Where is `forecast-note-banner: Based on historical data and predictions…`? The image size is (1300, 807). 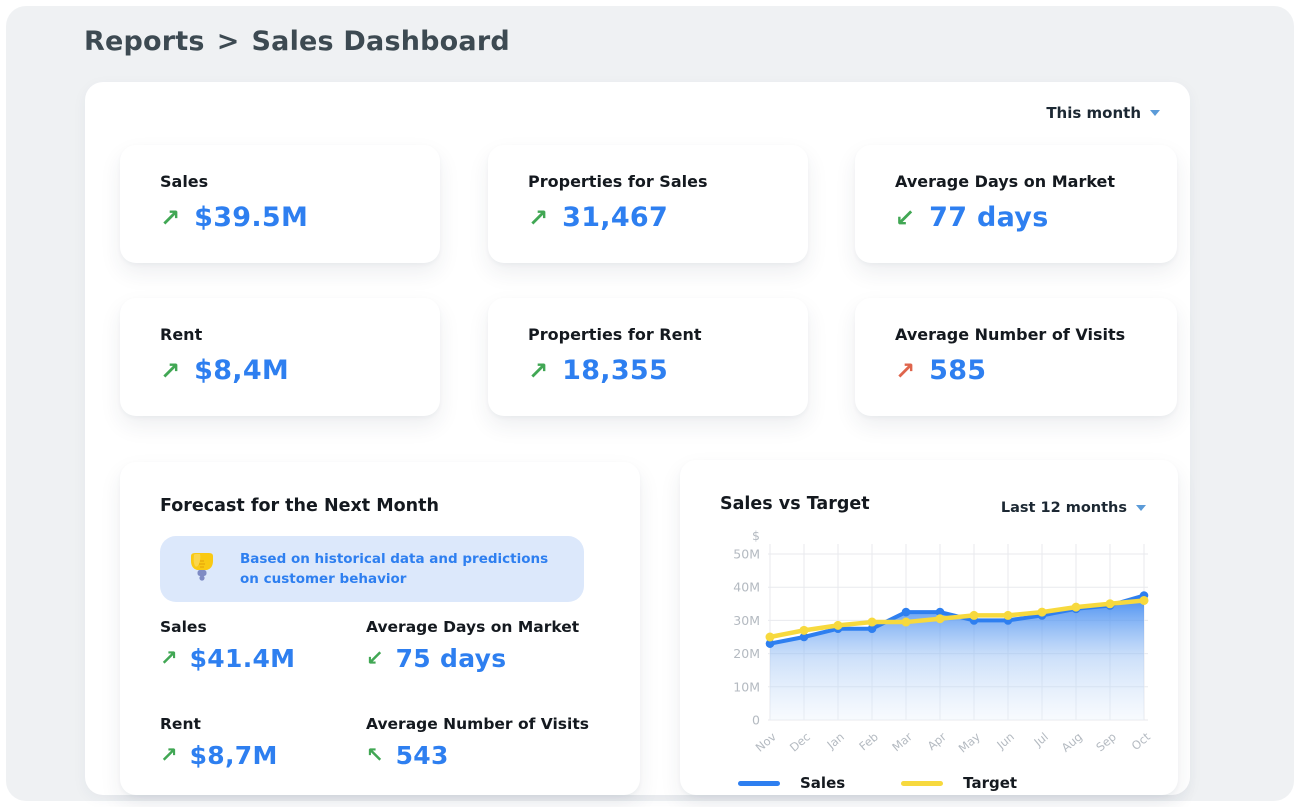 forecast-note-banner: Based on historical data and predictions… is located at coordinates (372, 569).